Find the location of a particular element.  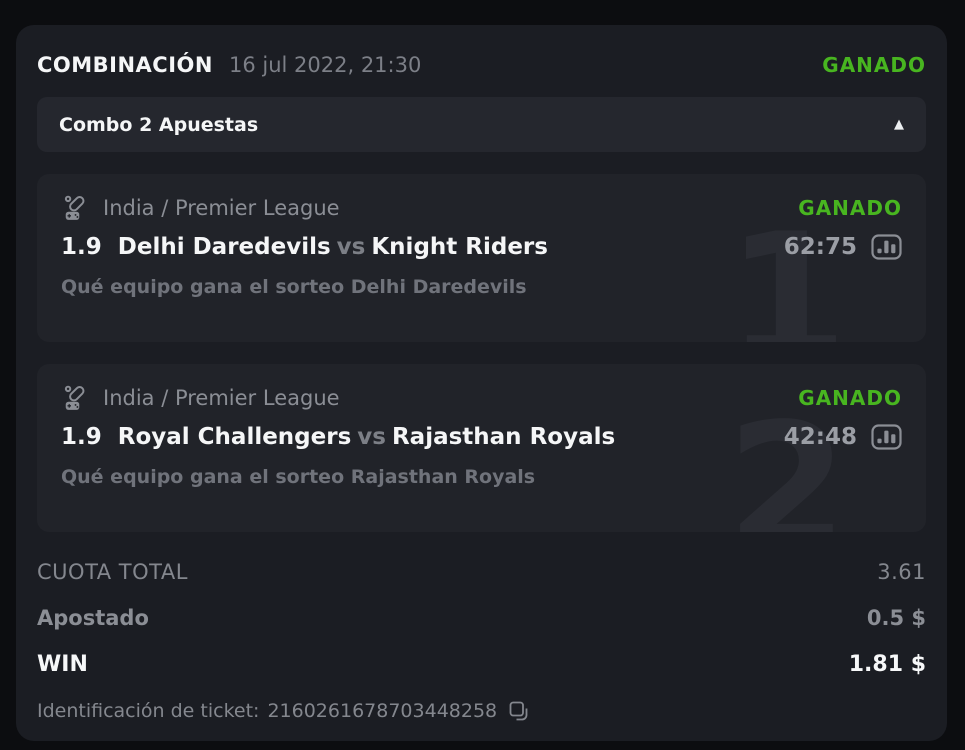

stake-row: Apostado 0.5 $ is located at coordinates (481, 618).